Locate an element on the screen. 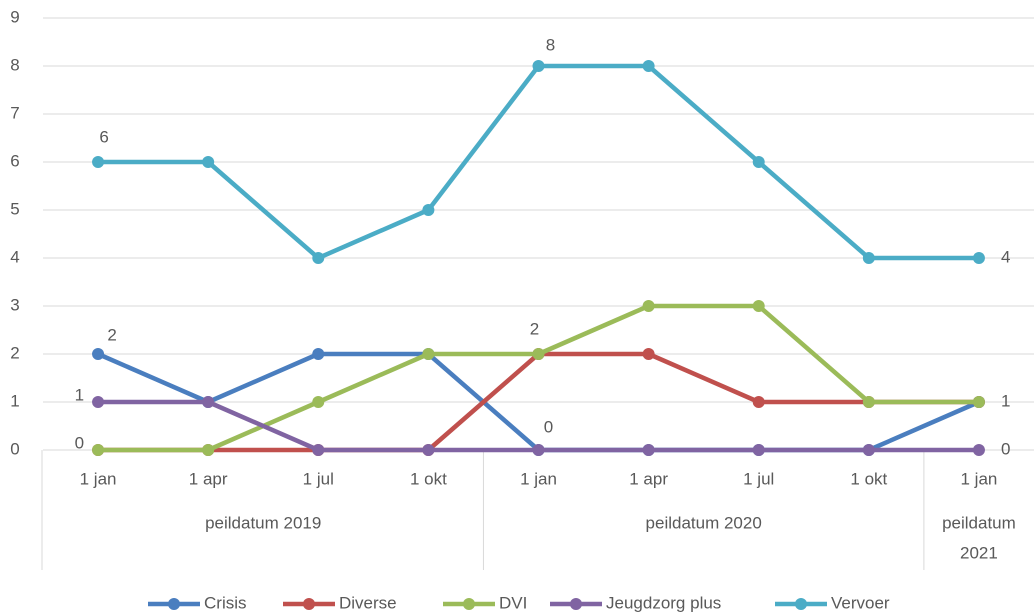  y-tick-label: 5 is located at coordinates (14, 208).